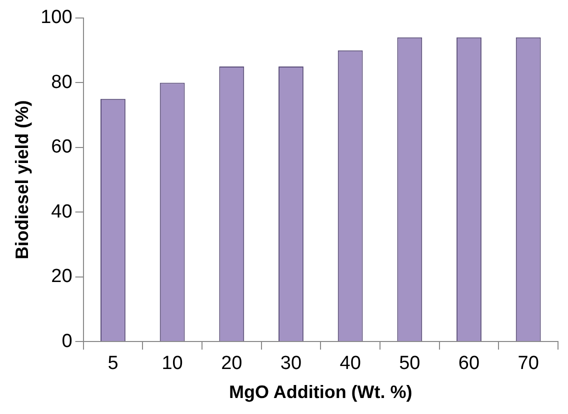 Image resolution: width=568 pixels, height=414 pixels. I want to click on x-tick-label: 5, so click(113, 363).